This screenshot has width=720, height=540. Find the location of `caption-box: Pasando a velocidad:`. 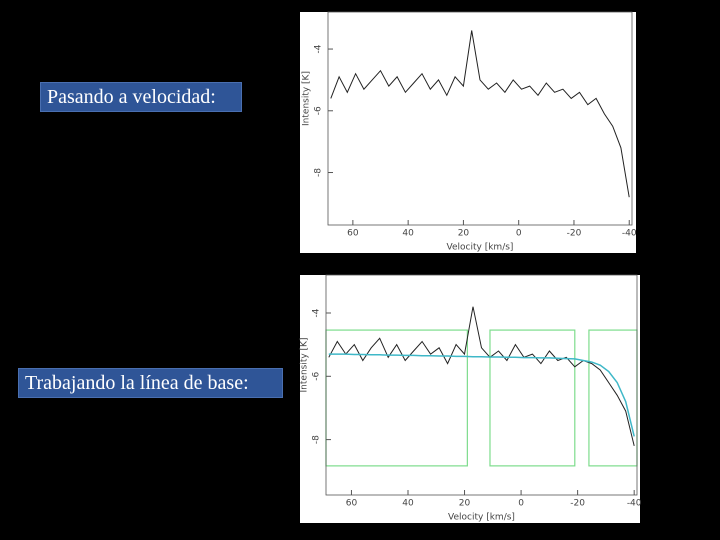

caption-box: Pasando a velocidad: is located at coordinates (141, 97).